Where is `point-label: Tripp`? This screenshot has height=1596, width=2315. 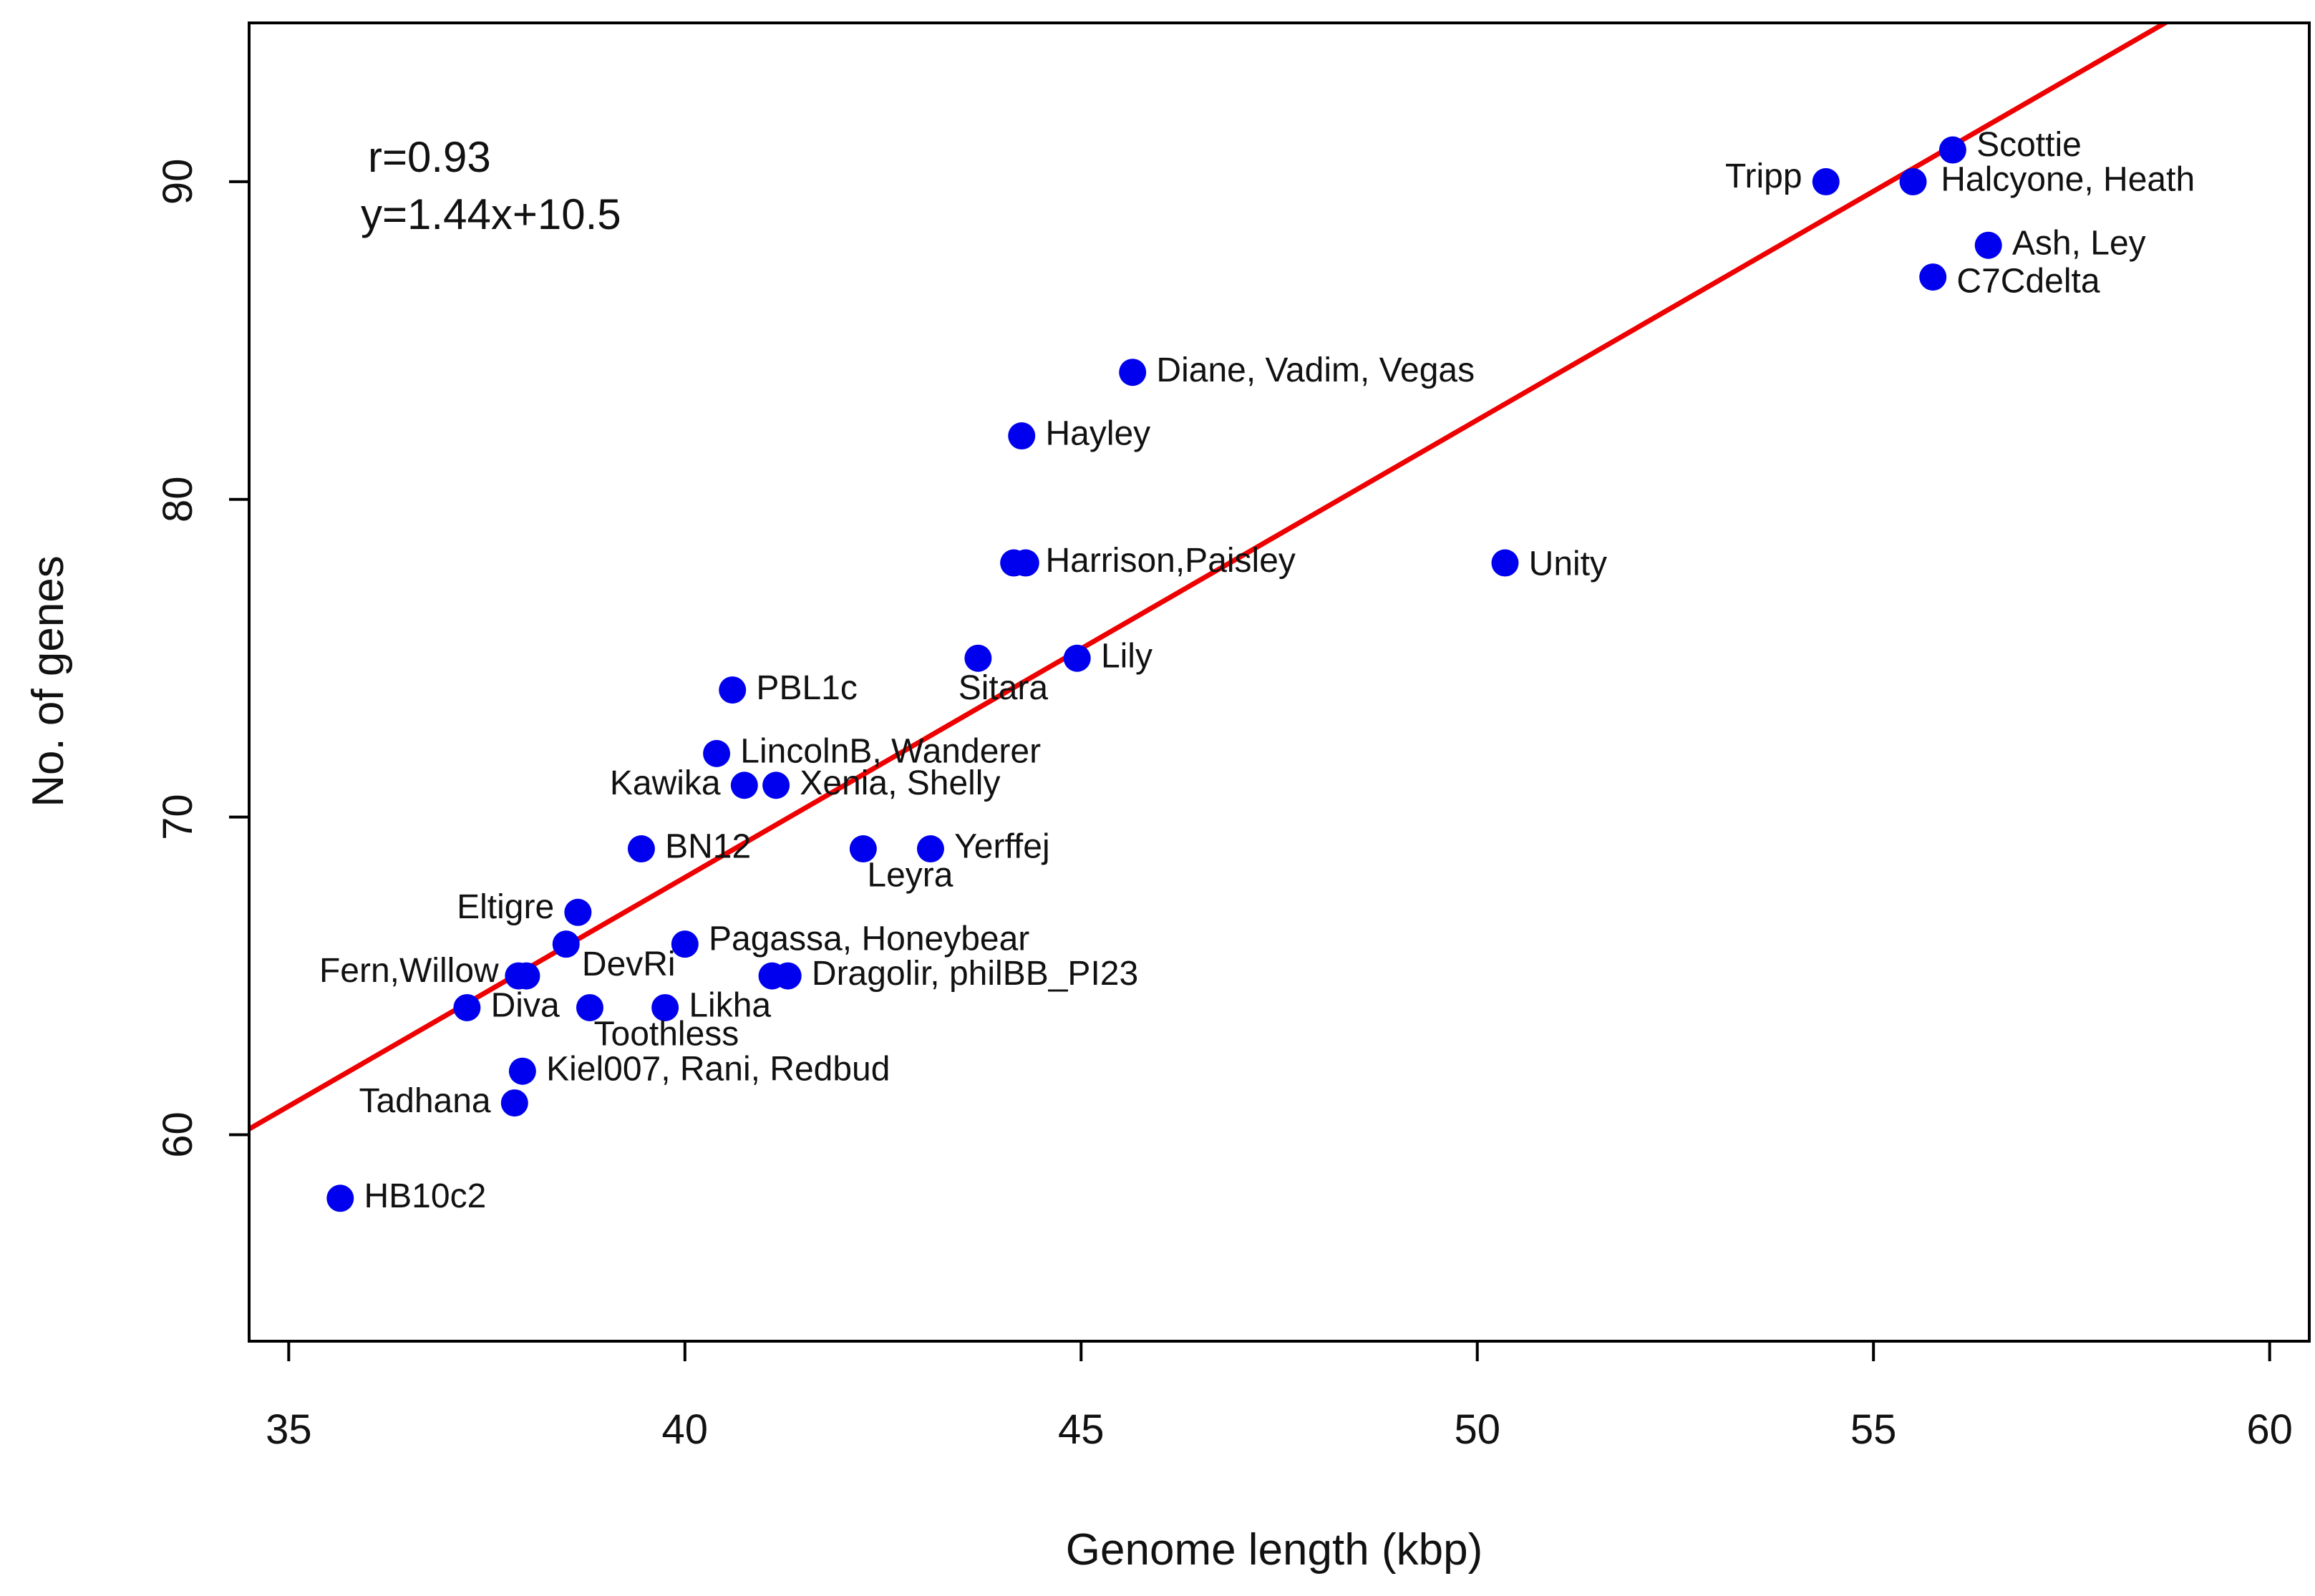 point-label: Tripp is located at coordinates (1763, 176).